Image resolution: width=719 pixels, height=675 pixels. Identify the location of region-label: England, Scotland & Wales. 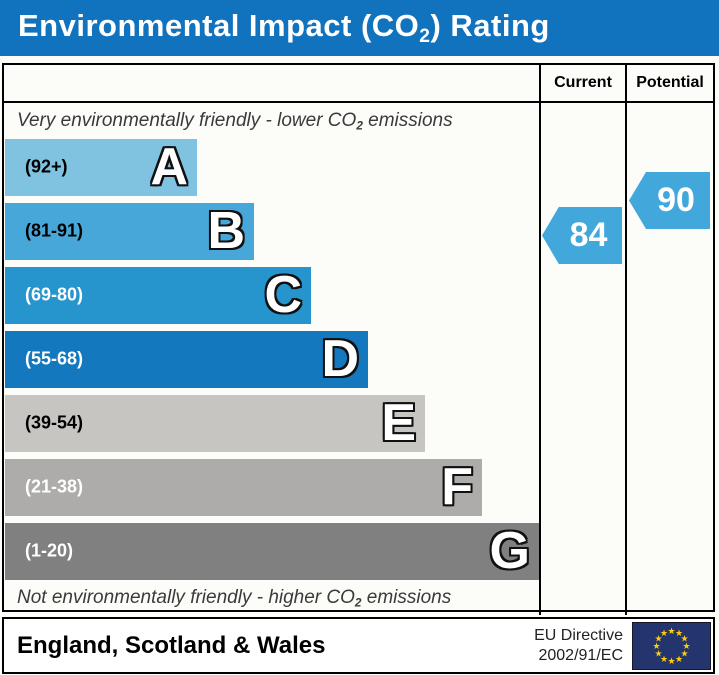
(171, 645).